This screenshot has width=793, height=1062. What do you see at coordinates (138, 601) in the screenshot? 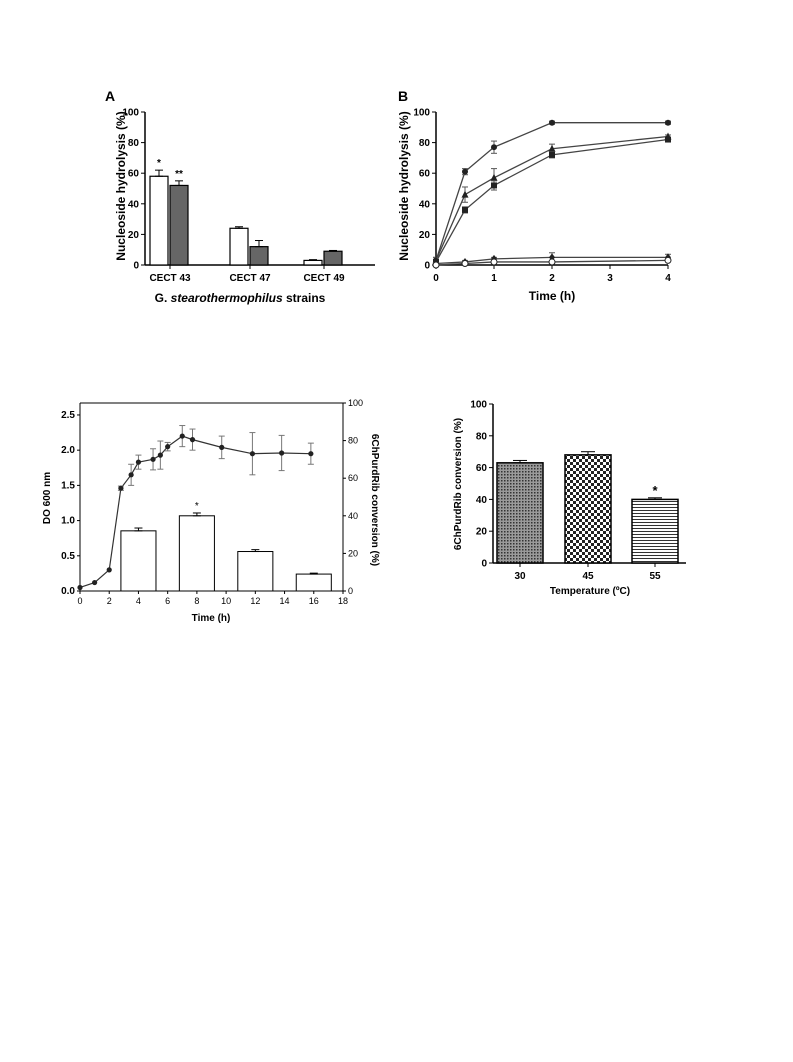
I see `chart-c-xtick-label-2: 4` at bounding box center [138, 601].